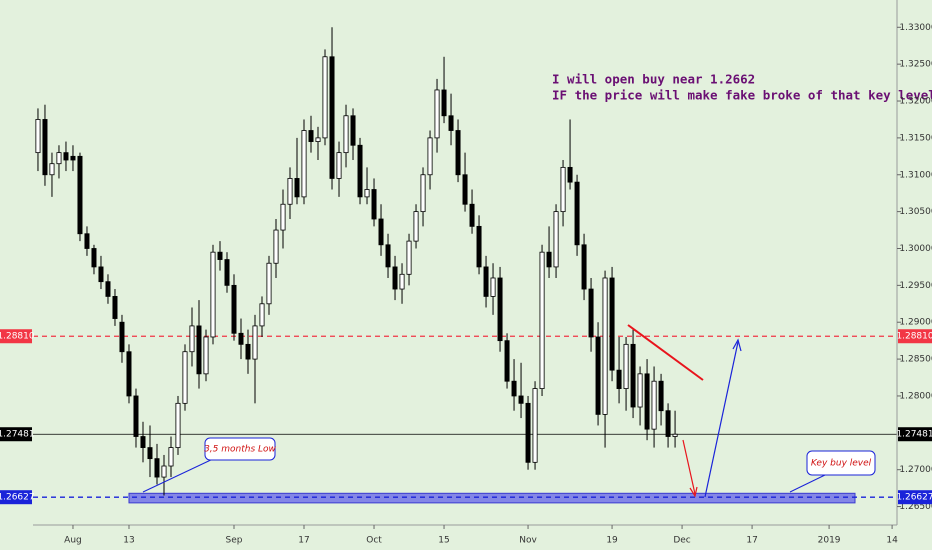 The image size is (932, 550). Describe the element at coordinates (915, 212) in the screenshot. I see `y-tick-label: 1.30500` at that location.